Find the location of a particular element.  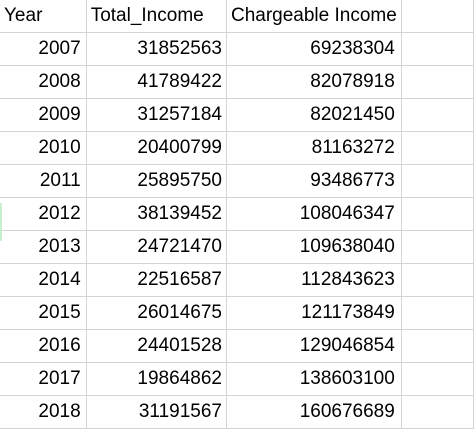

cell-chargeable-income: 108046347 is located at coordinates (314, 214).